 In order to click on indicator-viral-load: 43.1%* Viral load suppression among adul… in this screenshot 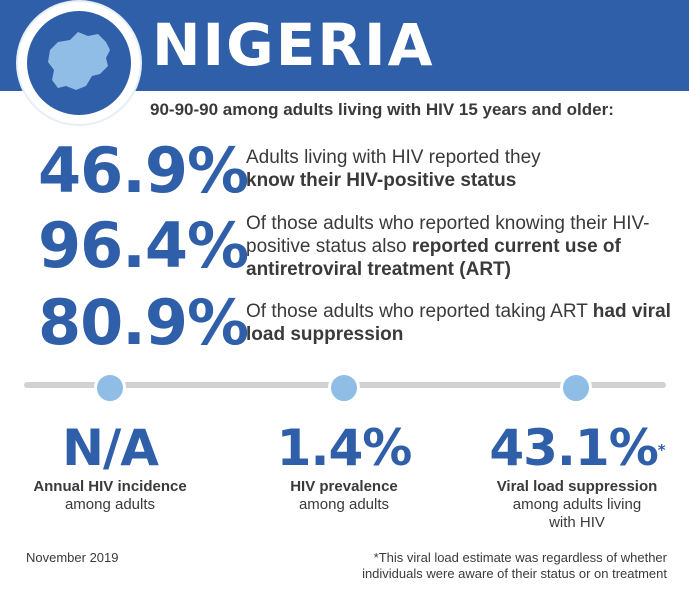, I will do `click(577, 476)`.